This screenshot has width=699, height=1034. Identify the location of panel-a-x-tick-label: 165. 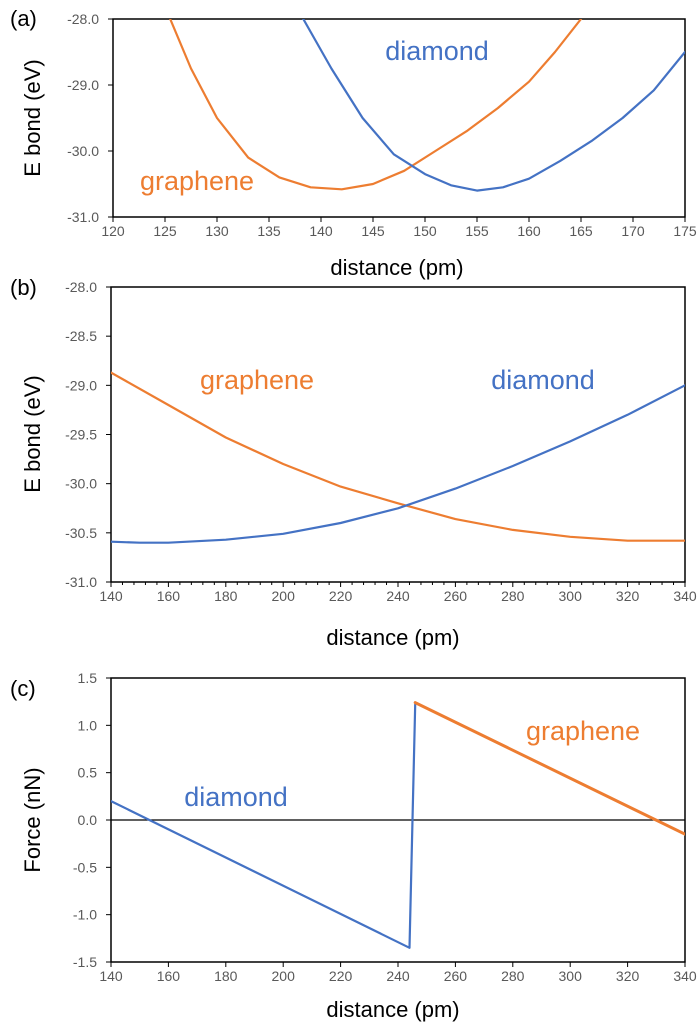
(581, 231).